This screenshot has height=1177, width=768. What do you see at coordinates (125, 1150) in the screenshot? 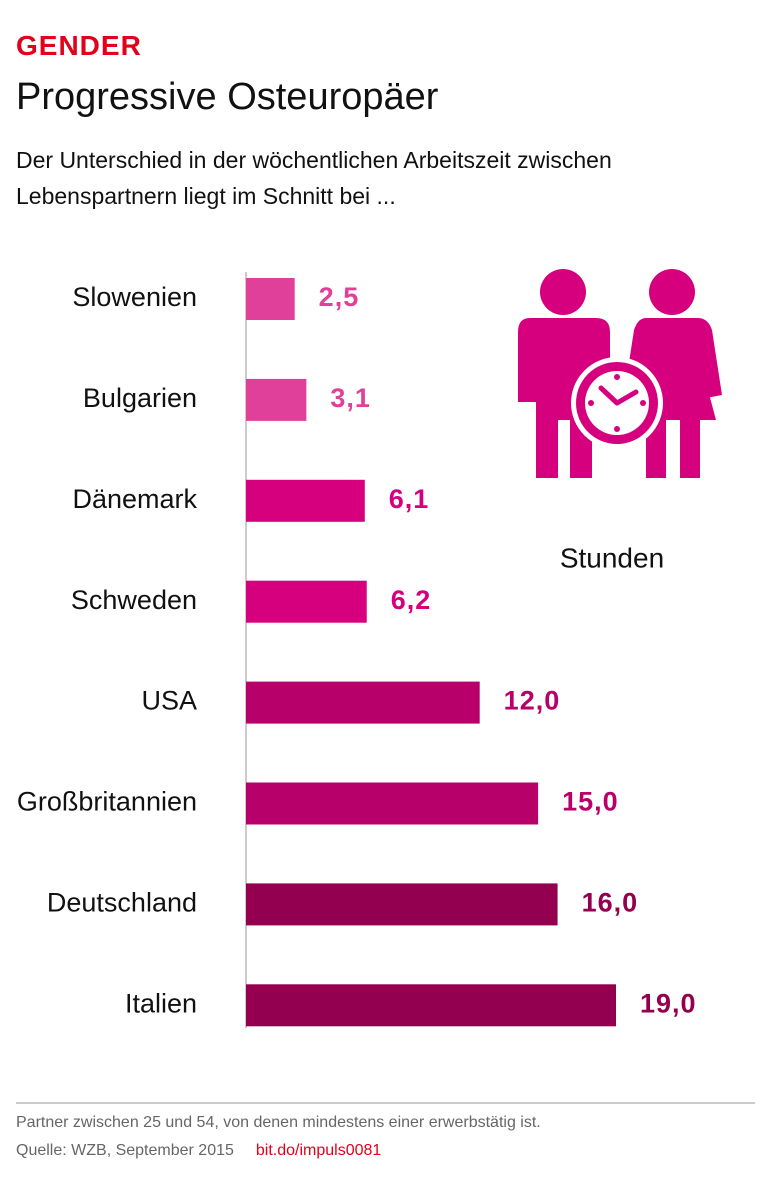
I see `source: Quelle: WZB, September 2015` at bounding box center [125, 1150].